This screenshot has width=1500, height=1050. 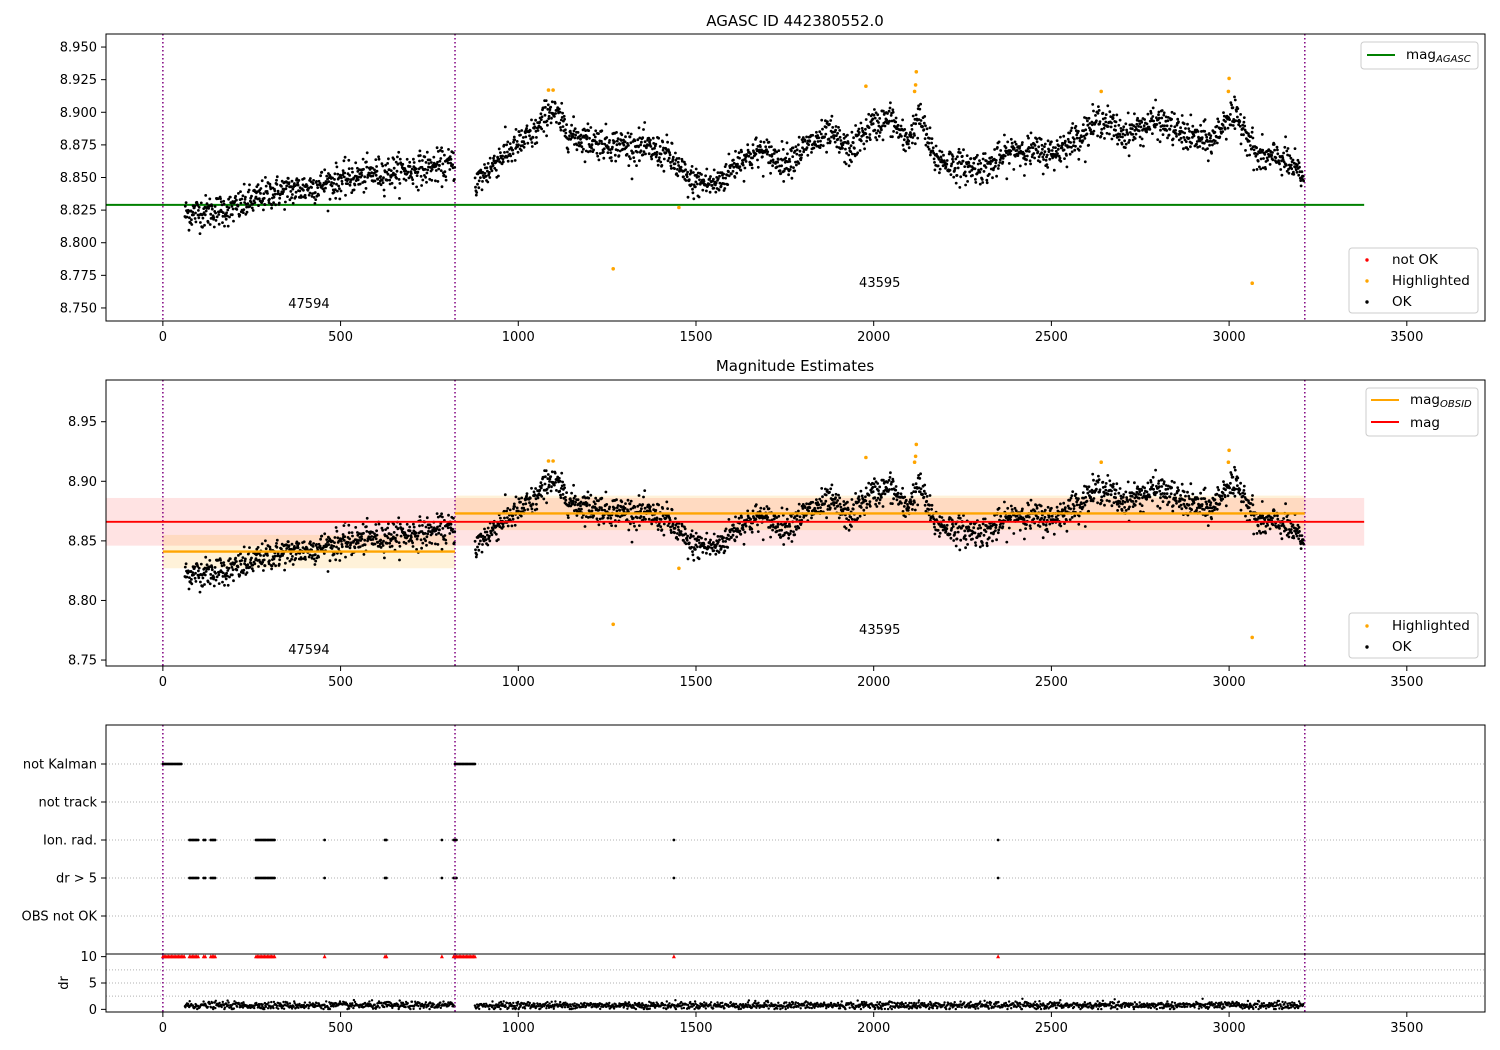 What do you see at coordinates (340, 337) in the screenshot?
I see `x-tick-label: 500` at bounding box center [340, 337].